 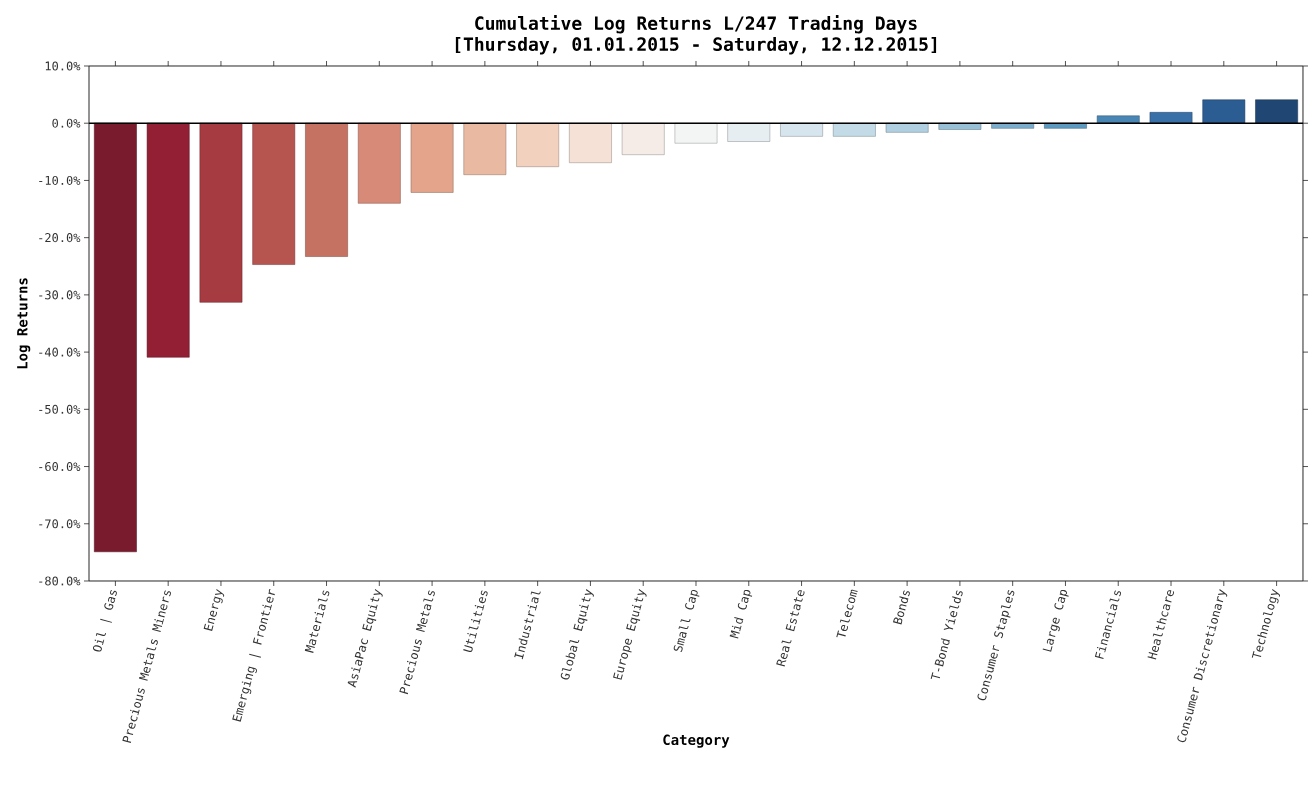 What do you see at coordinates (1055, 620) in the screenshot?
I see `x-tick-label: Large Cap` at bounding box center [1055, 620].